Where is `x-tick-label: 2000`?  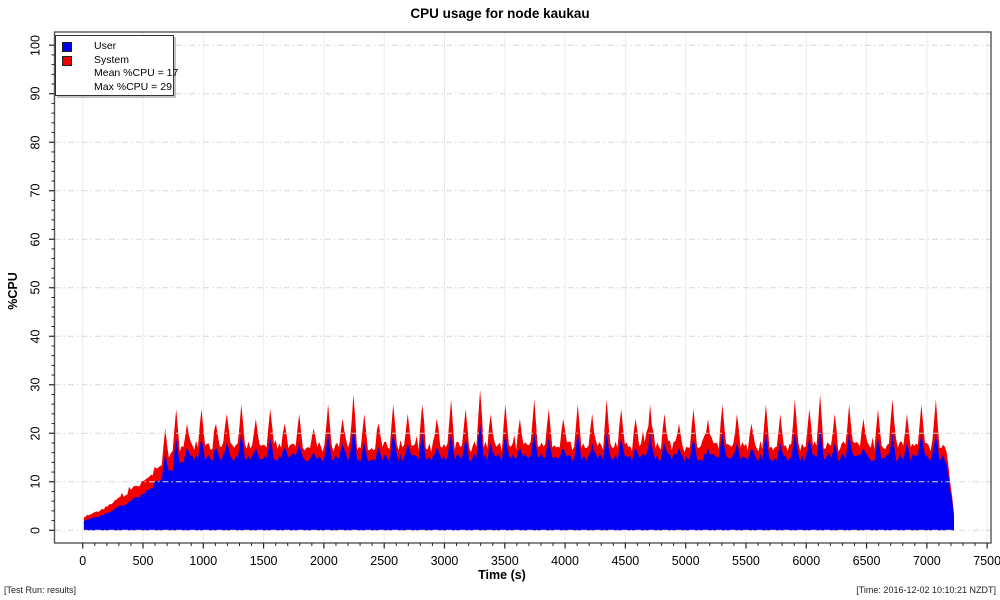 x-tick-label: 2000 is located at coordinates (323, 561).